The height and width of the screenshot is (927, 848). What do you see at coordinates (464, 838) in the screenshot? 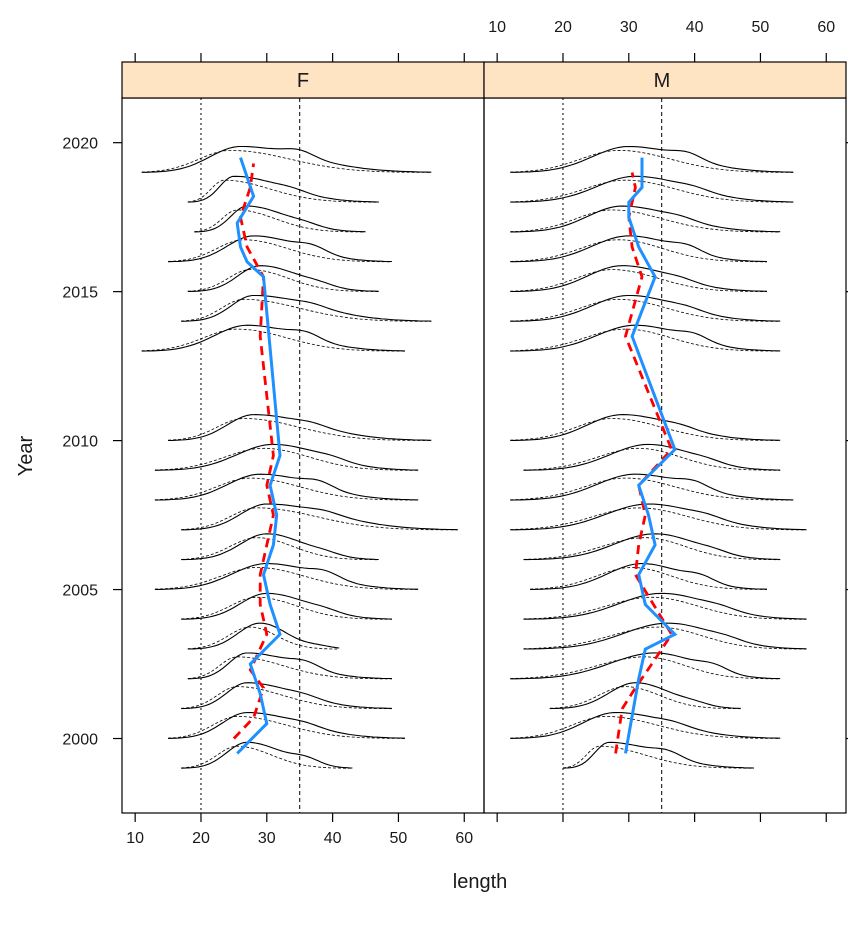
I see `x-tick-label-bottom-60: 60` at bounding box center [464, 838].